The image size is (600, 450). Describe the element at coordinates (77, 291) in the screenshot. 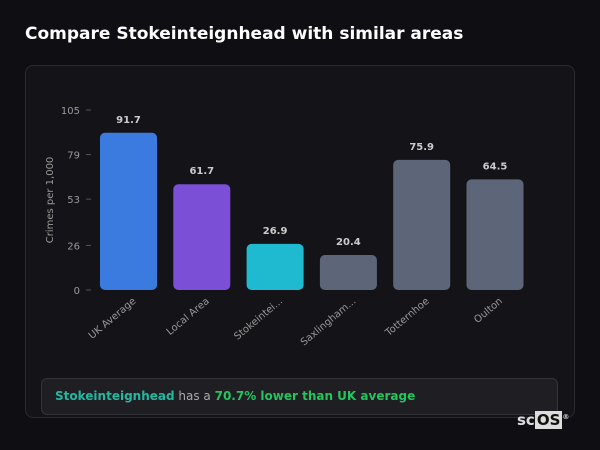

I see `y-tick-label: 0` at that location.